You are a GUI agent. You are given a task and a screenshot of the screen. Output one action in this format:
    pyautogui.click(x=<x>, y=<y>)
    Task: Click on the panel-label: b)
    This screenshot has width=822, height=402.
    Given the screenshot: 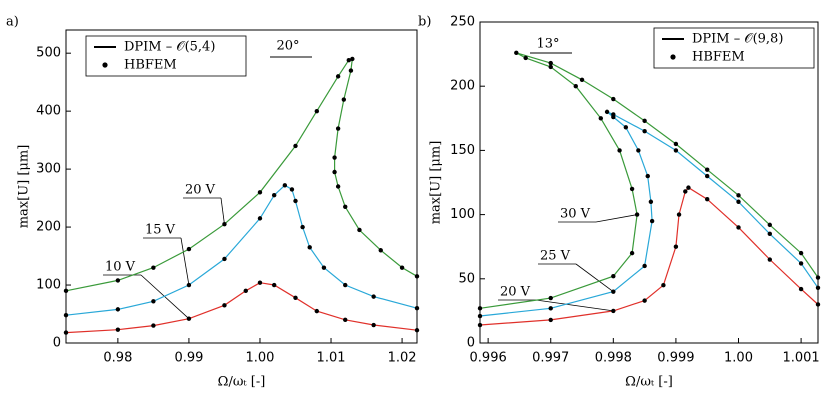 What is the action you would take?
    pyautogui.click(x=424, y=22)
    